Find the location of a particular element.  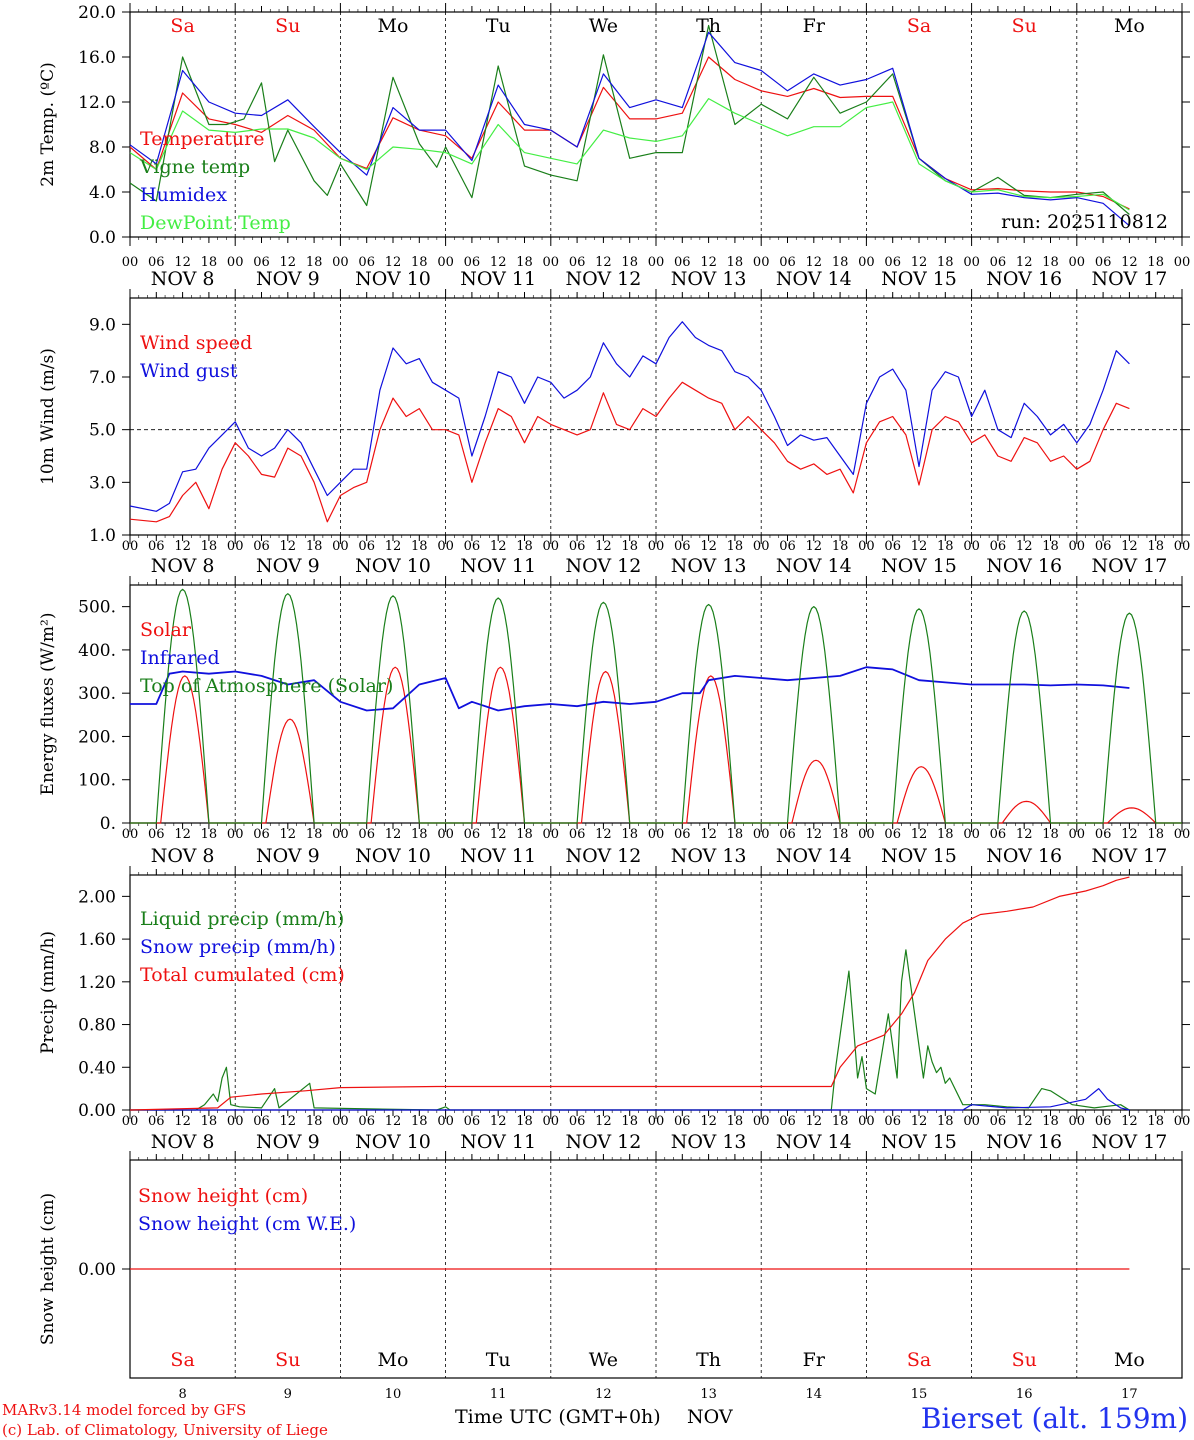

date-label: NOV 16 is located at coordinates (1024, 566).